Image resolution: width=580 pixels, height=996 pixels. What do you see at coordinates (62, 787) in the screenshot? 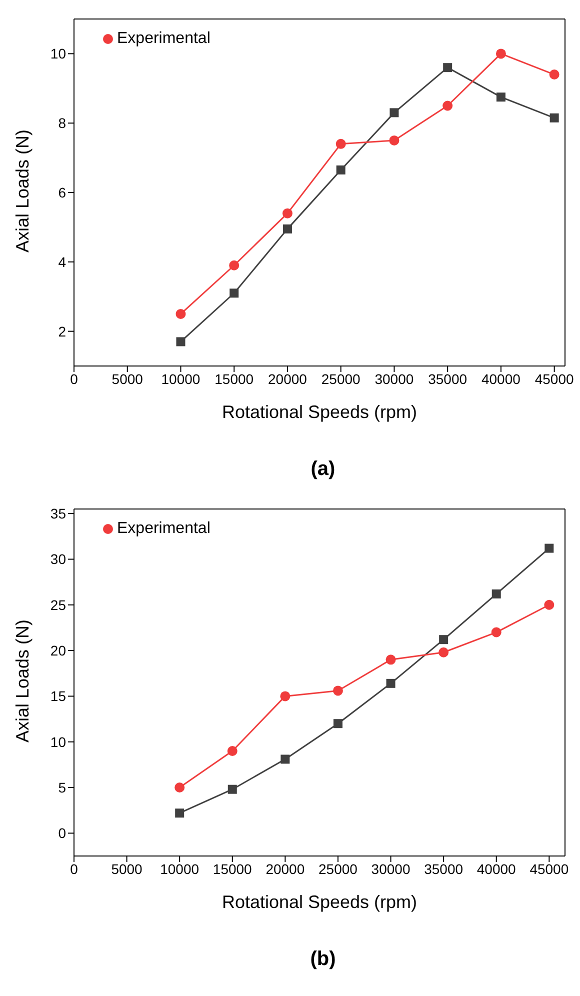
I see `y-tick-label: 5` at bounding box center [62, 787].